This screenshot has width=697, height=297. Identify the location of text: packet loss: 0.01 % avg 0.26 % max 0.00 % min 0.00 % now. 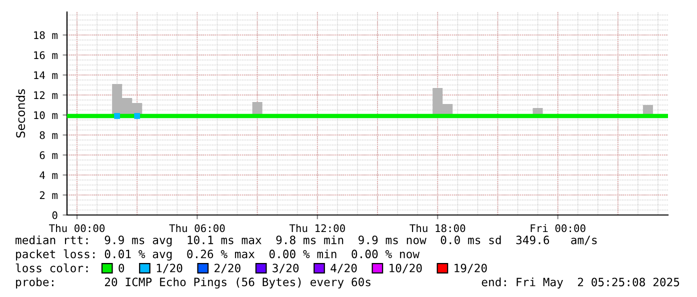
(218, 255).